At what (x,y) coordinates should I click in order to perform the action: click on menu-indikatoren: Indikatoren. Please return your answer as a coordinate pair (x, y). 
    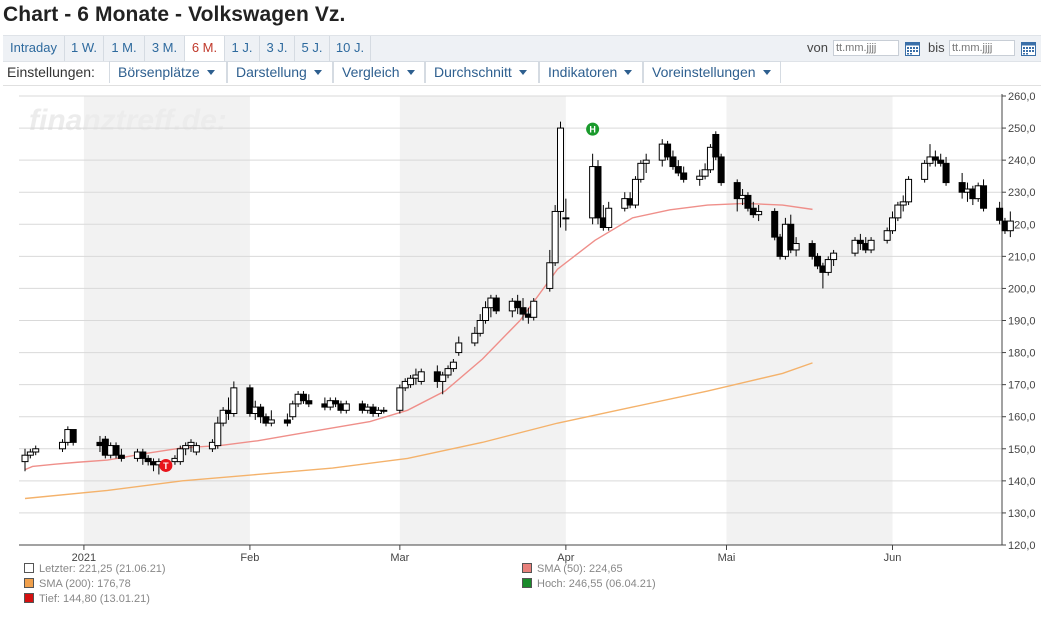
    Looking at the image, I should click on (591, 72).